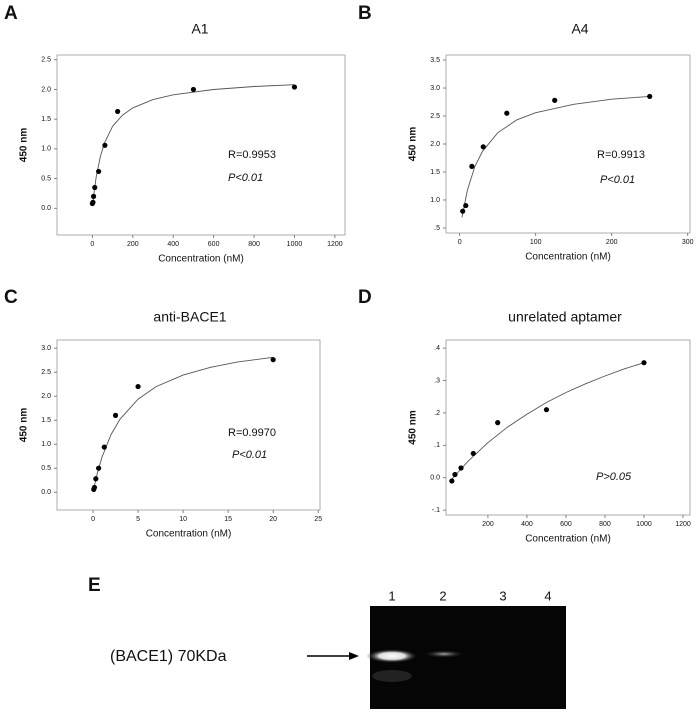  Describe the element at coordinates (138, 519) in the screenshot. I see `x-tick-label: 5` at that location.